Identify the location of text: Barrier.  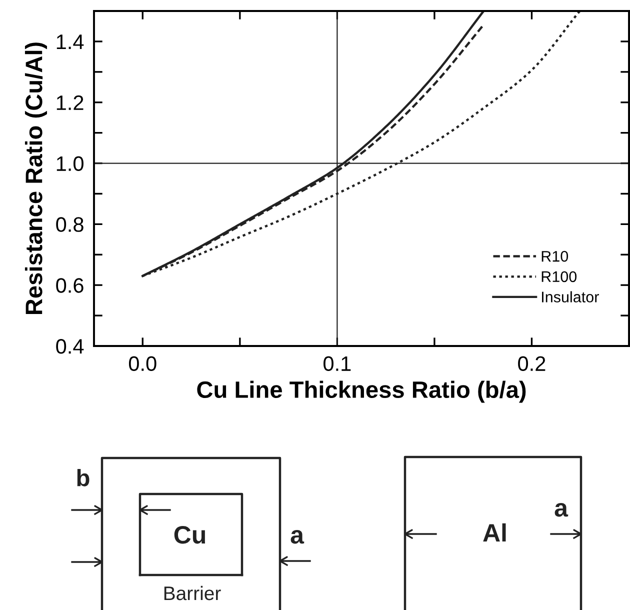
(192, 593).